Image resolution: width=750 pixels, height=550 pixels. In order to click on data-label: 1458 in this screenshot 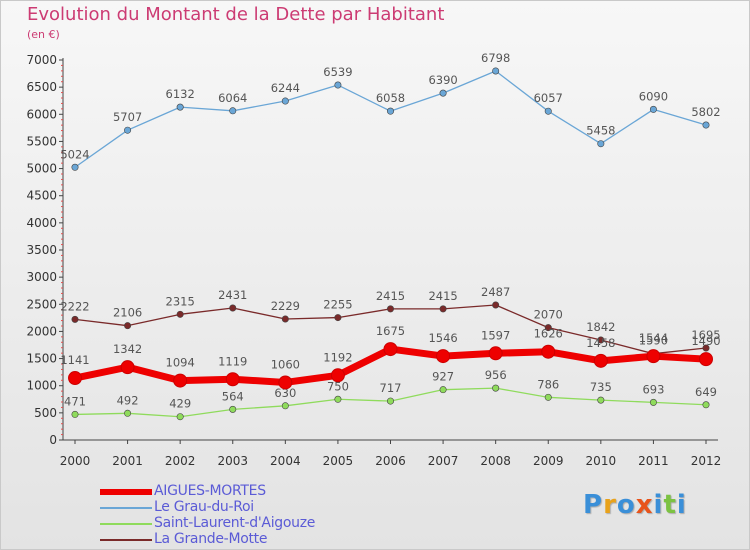, I will do `click(600, 343)`.